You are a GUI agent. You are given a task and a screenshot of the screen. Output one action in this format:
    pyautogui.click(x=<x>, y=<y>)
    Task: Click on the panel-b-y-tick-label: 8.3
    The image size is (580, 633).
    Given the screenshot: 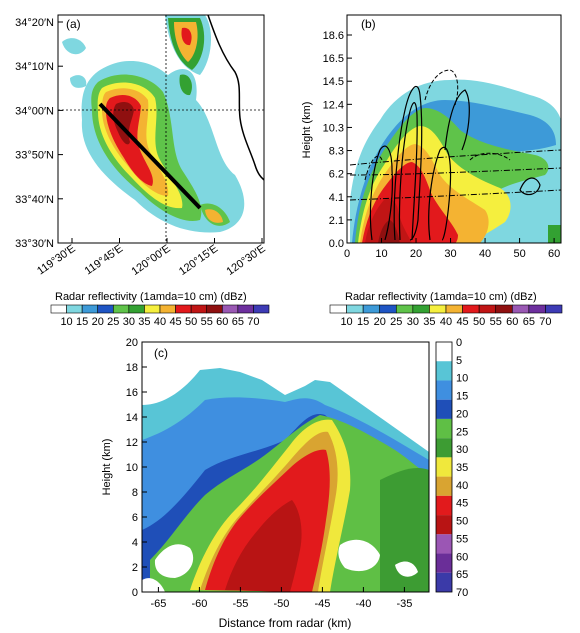 What is the action you would take?
    pyautogui.click(x=336, y=152)
    